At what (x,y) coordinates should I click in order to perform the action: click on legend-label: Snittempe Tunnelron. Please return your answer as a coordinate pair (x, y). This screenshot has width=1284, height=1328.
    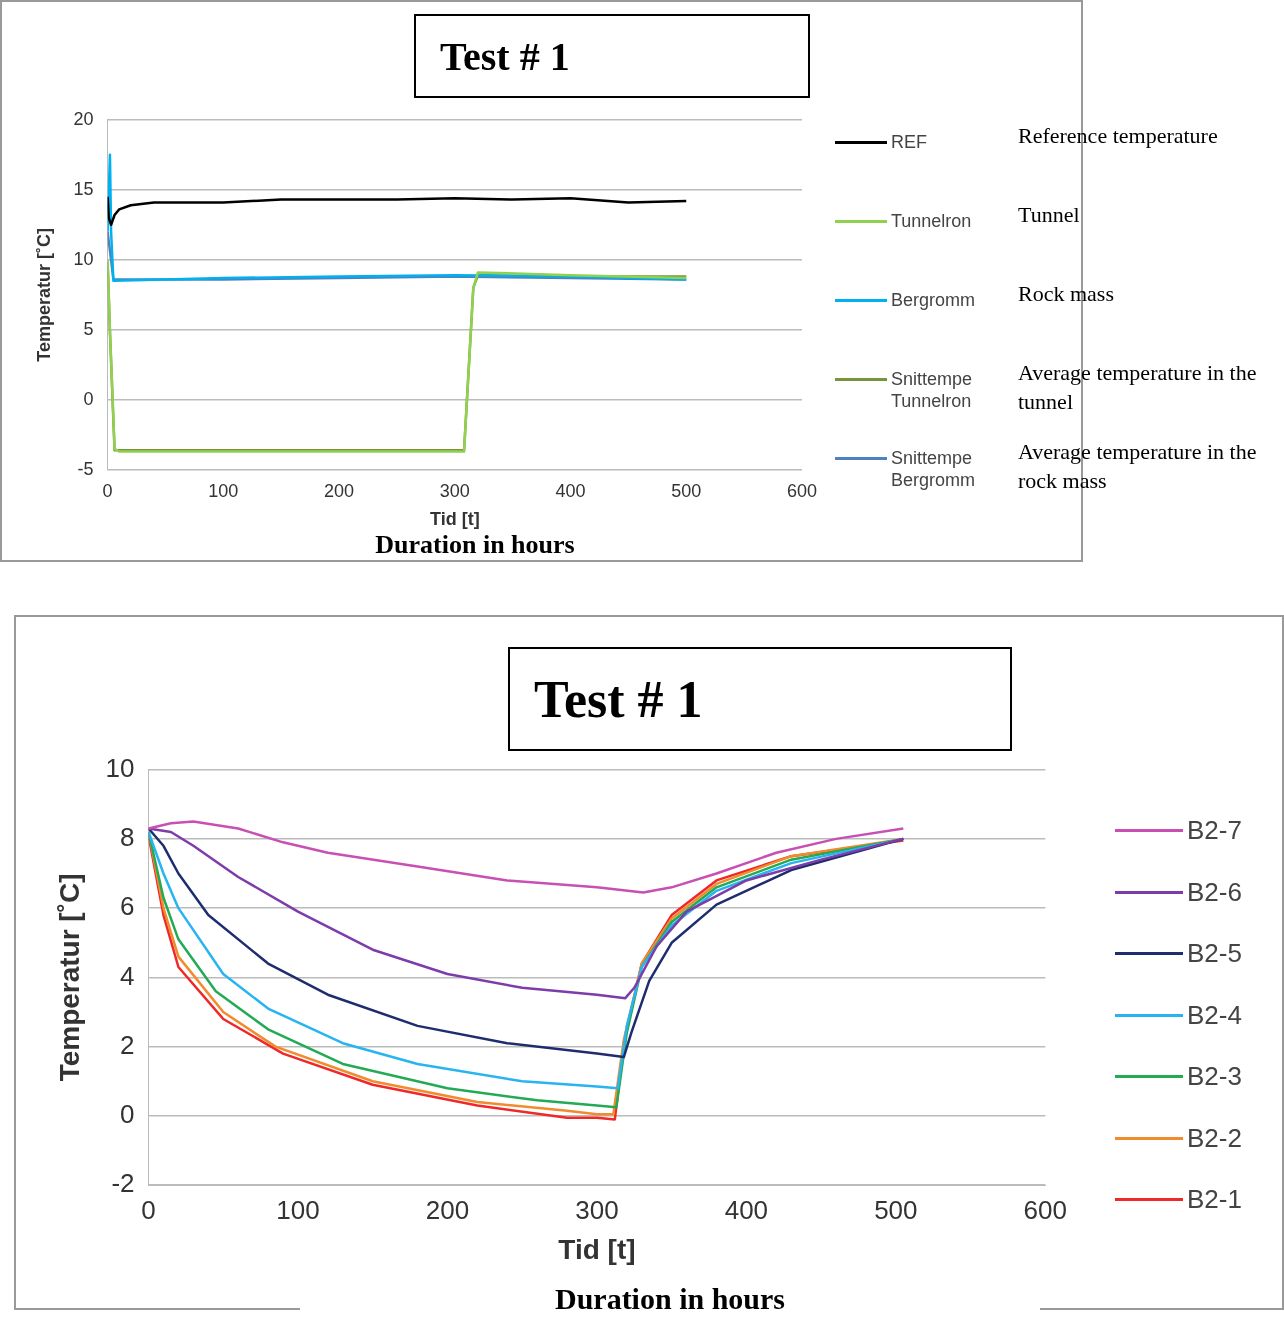
    Looking at the image, I should click on (932, 391).